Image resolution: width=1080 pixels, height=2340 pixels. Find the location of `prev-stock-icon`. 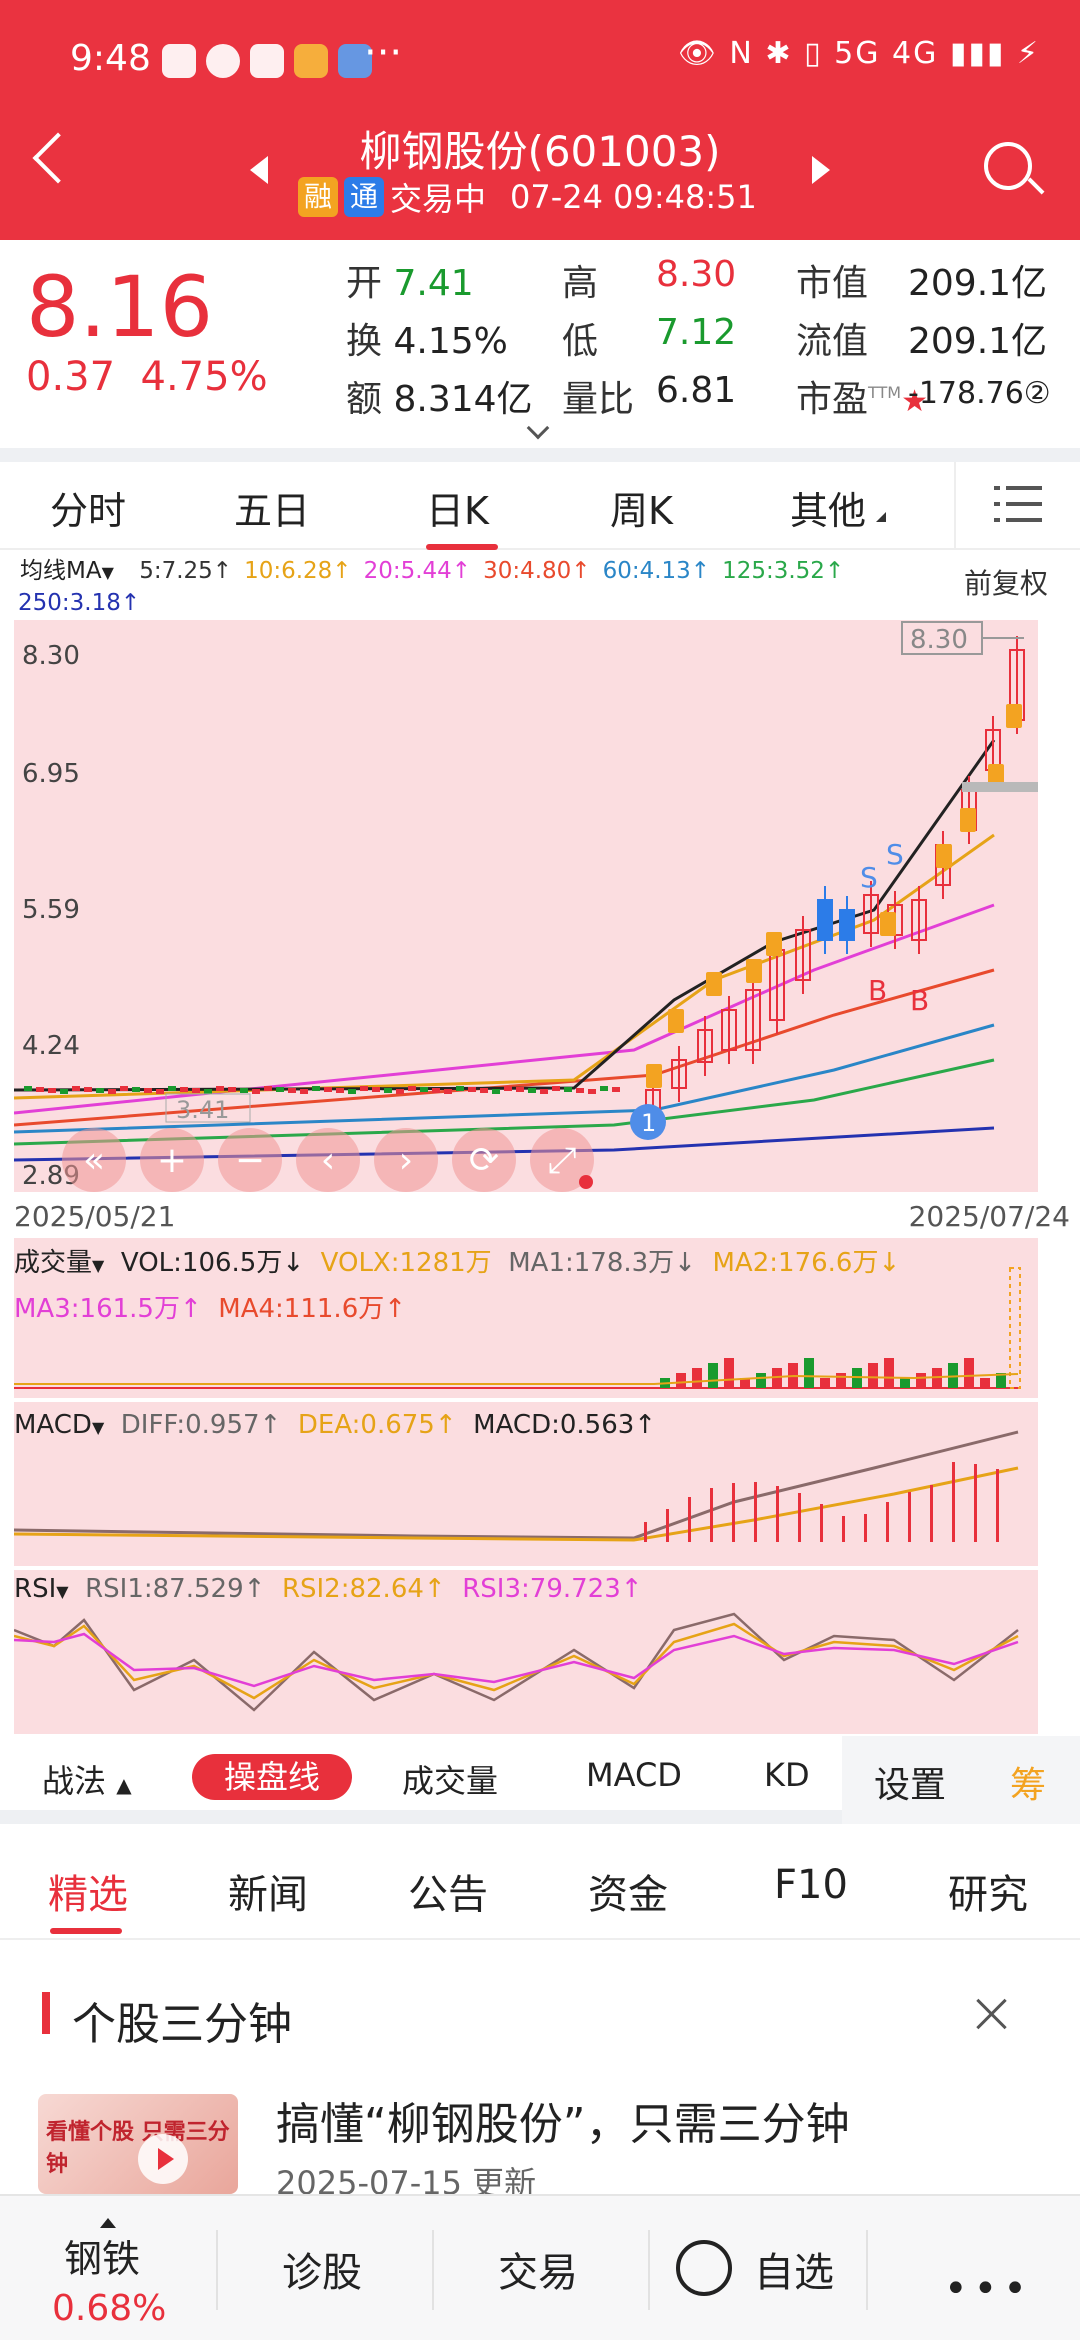

prev-stock-icon is located at coordinates (259, 170).